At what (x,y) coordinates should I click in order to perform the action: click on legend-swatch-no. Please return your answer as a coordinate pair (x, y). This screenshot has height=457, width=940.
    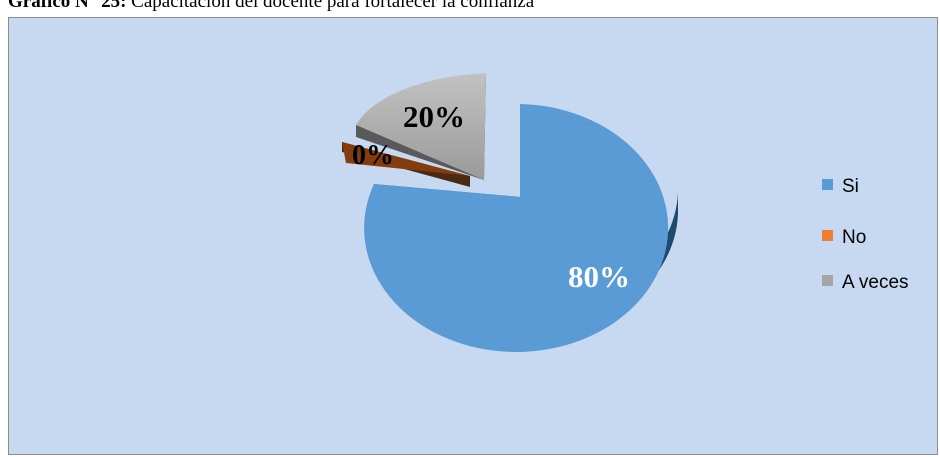
    Looking at the image, I should click on (827, 235).